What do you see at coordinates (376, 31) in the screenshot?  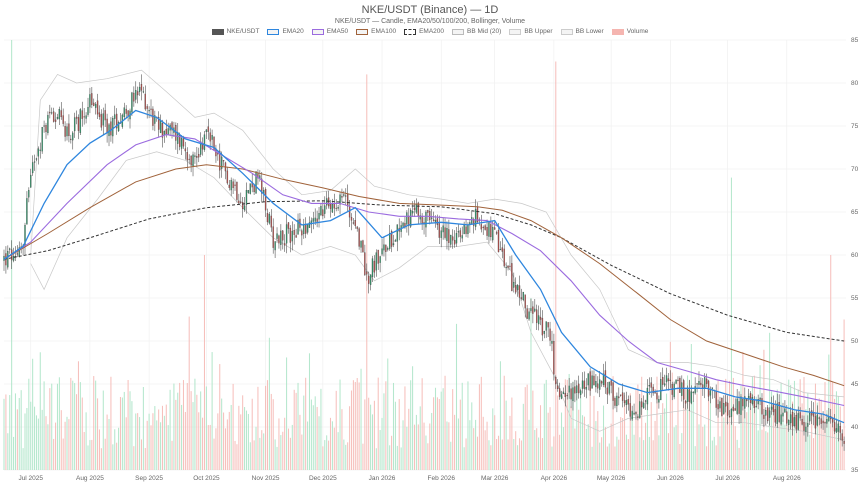 I see `legend-item: EMA100` at bounding box center [376, 31].